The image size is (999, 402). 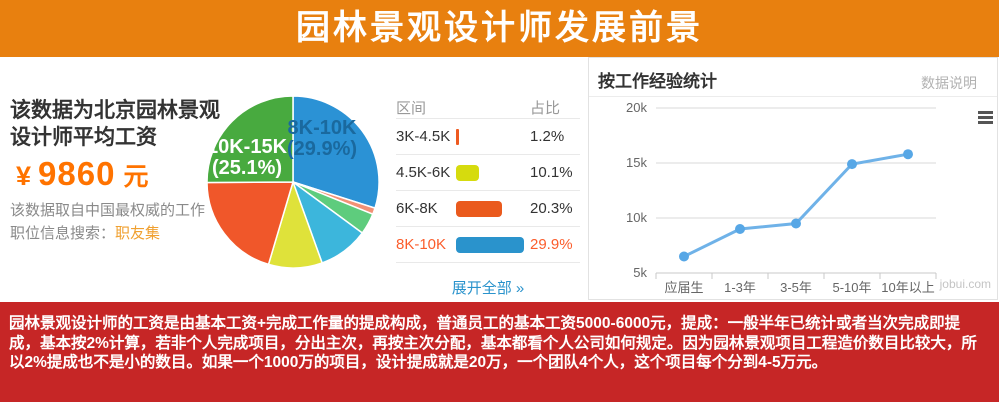 What do you see at coordinates (108, 210) in the screenshot?
I see `source-line1: 该数据取自中国最权威的工作` at bounding box center [108, 210].